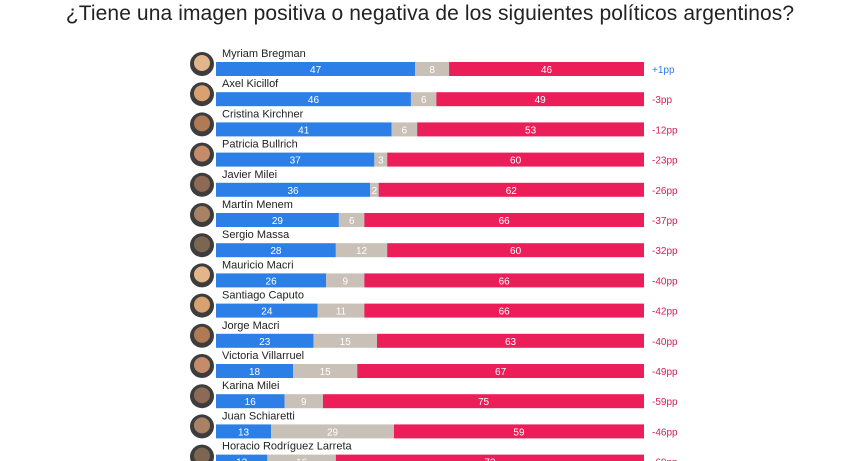 The height and width of the screenshot is (461, 860). I want to click on neutral-label: 8, so click(432, 70).